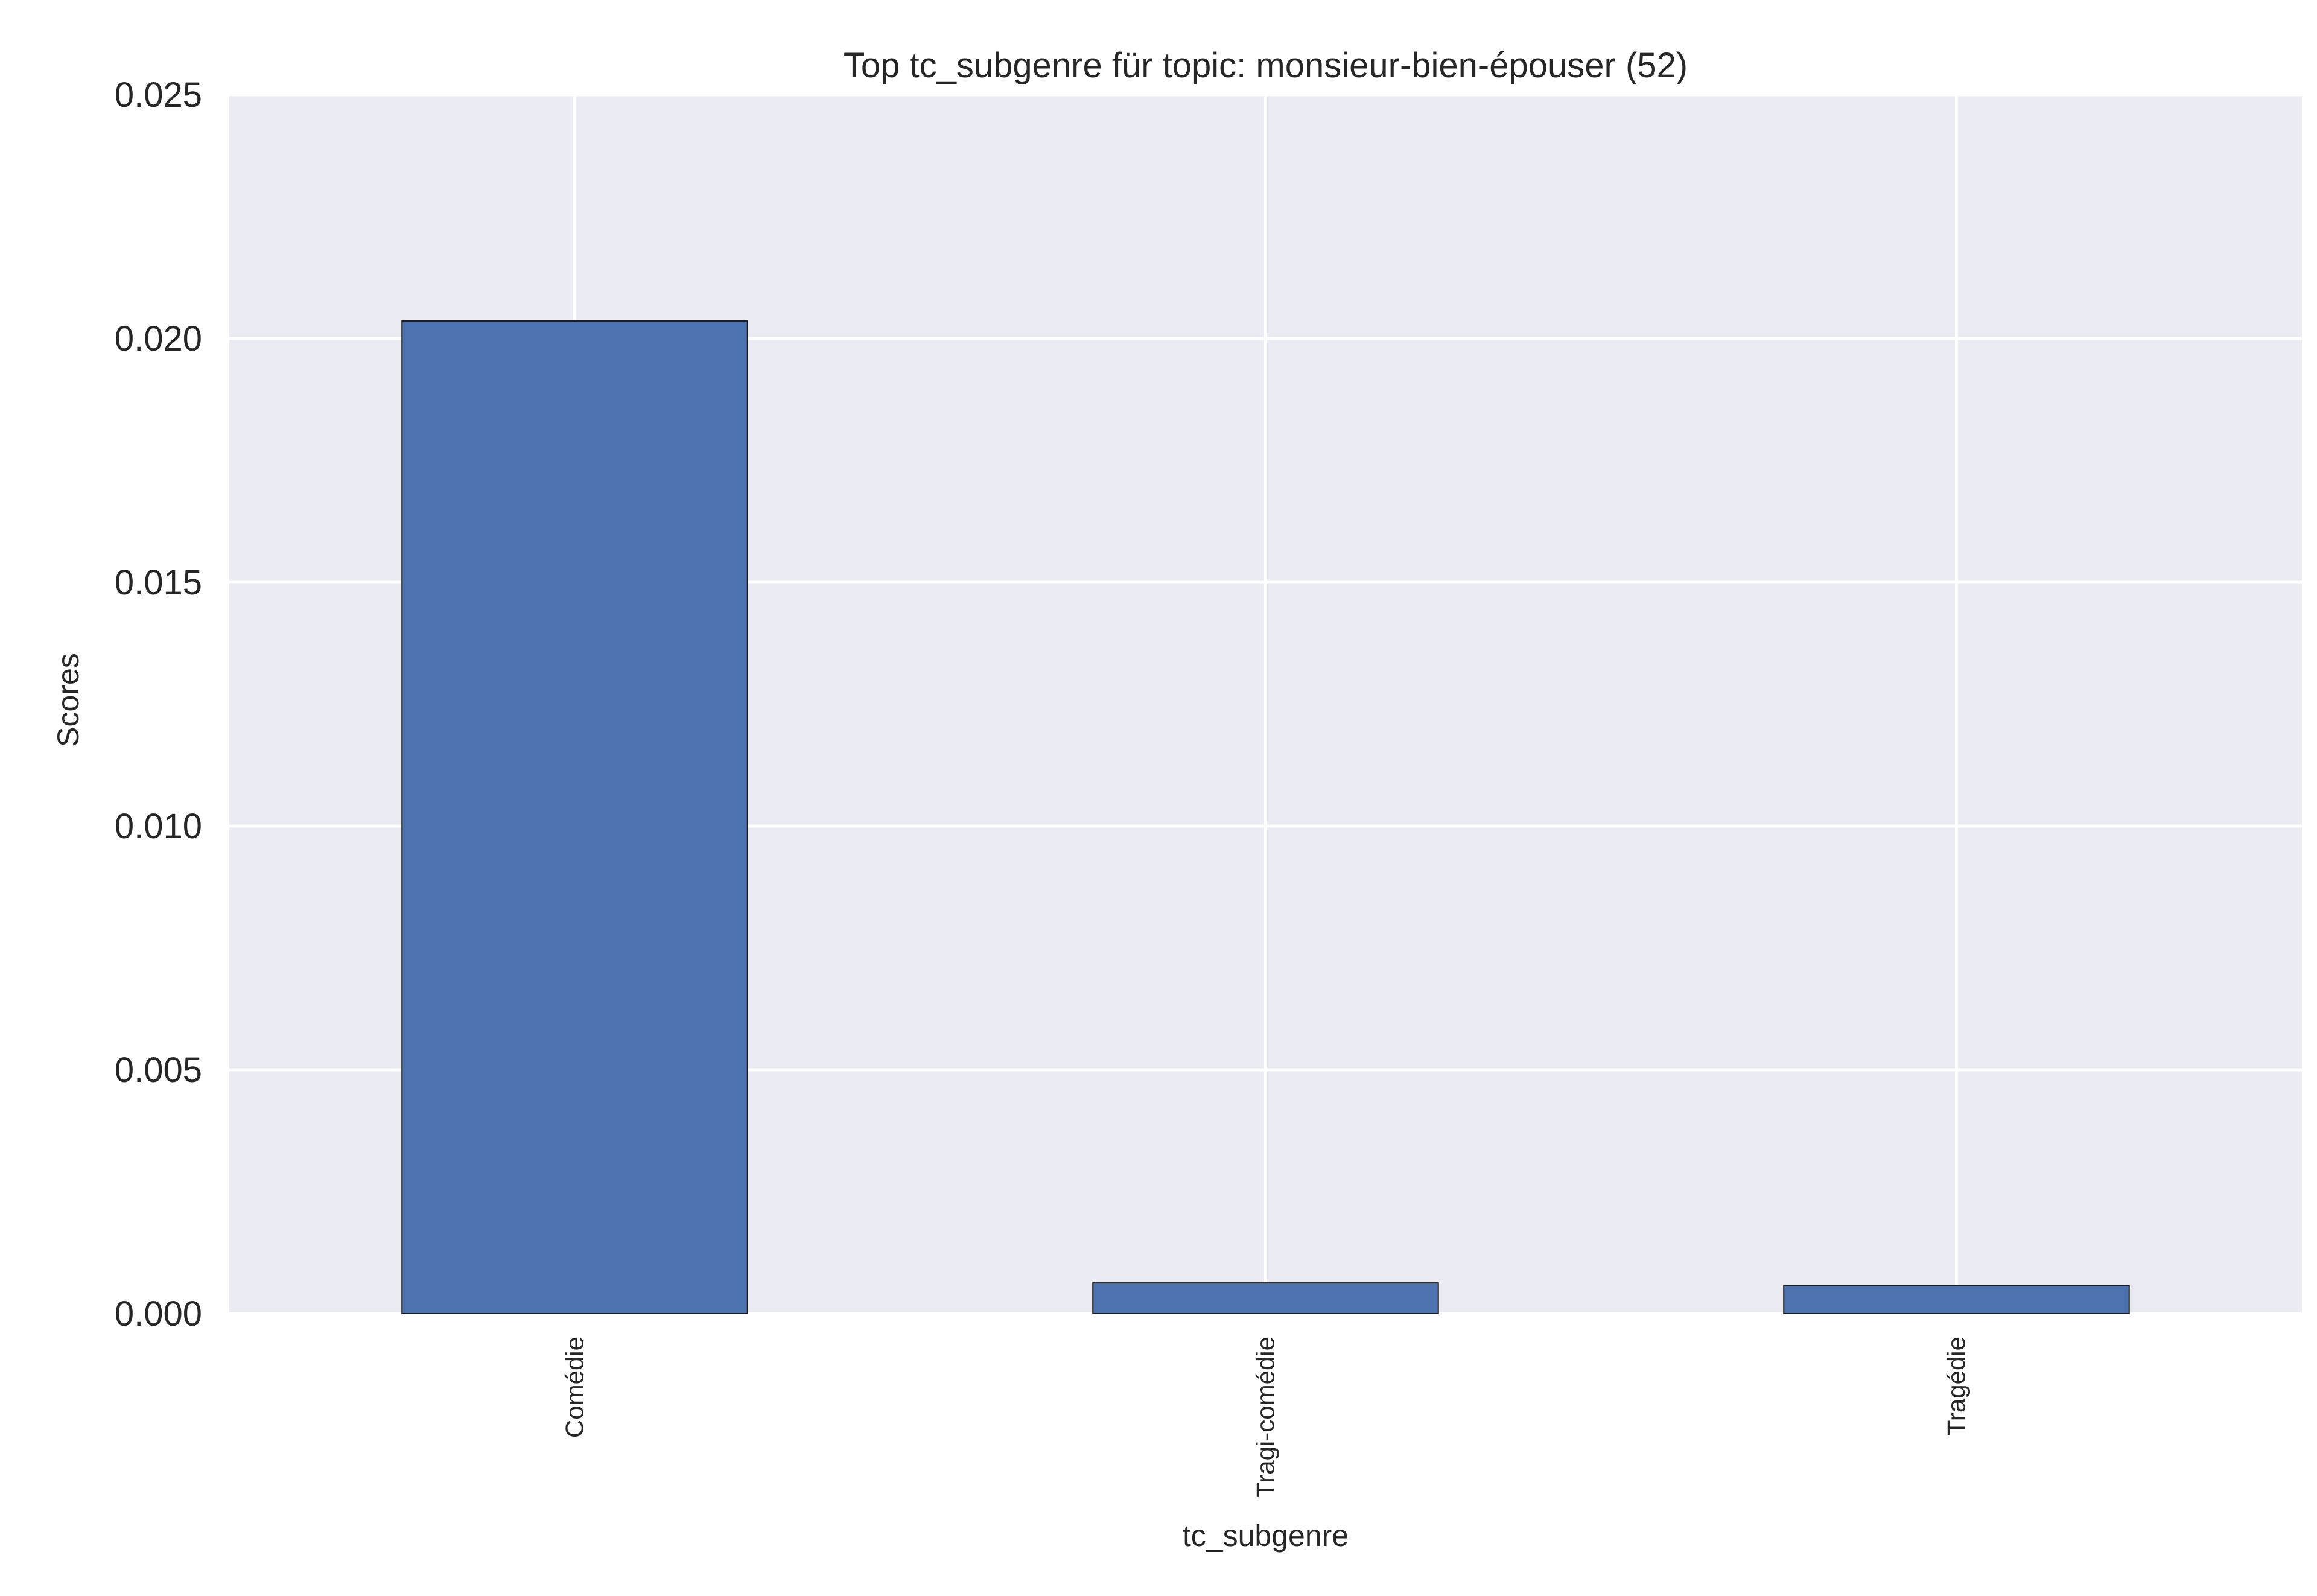 This screenshot has height=1596, width=2317. I want to click on x-tick-label: Comédie, so click(575, 1388).